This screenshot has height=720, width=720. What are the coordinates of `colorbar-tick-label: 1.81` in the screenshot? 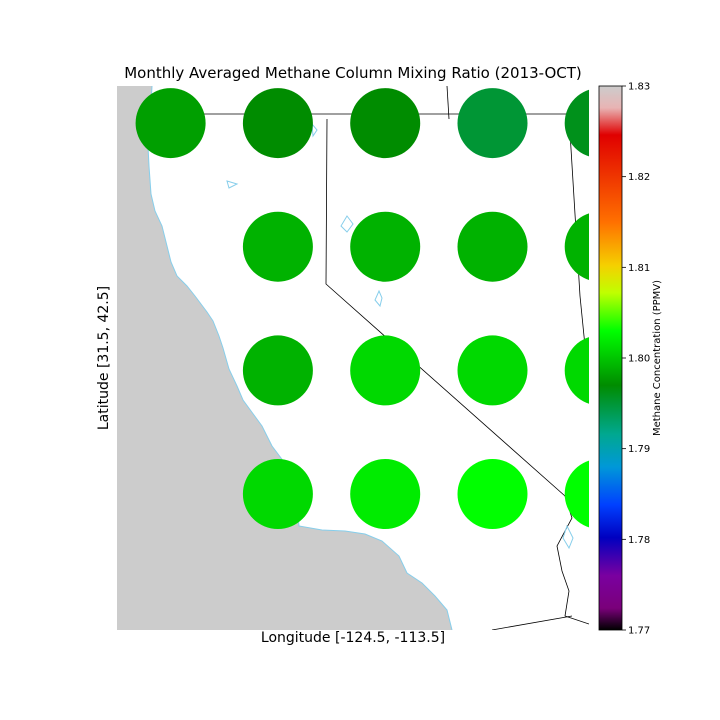 It's located at (639, 268).